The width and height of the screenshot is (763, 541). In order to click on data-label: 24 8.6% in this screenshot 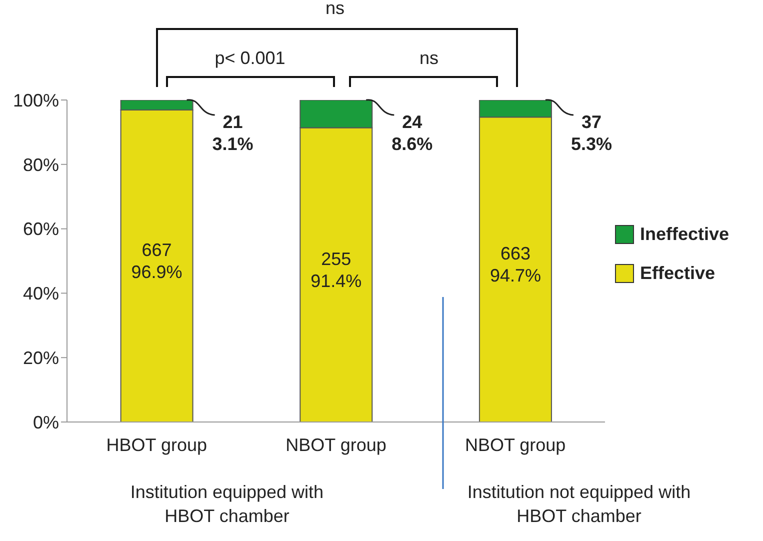, I will do `click(412, 133)`.